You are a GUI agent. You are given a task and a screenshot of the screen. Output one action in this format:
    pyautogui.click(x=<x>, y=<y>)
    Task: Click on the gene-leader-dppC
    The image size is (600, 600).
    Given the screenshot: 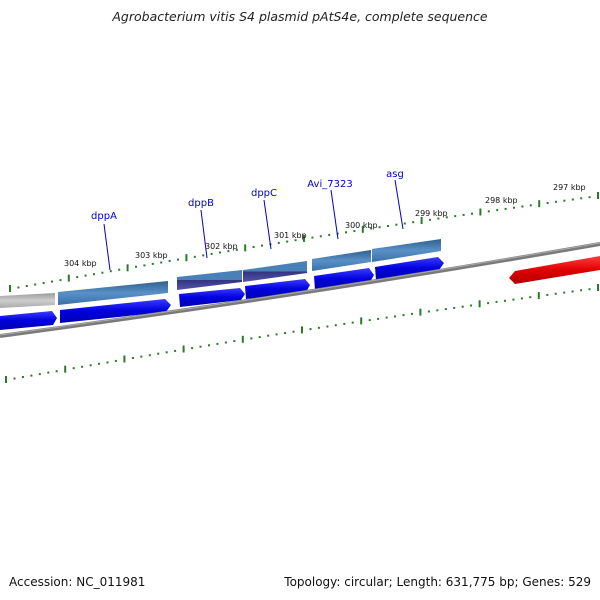 What is the action you would take?
    pyautogui.click(x=267, y=224)
    